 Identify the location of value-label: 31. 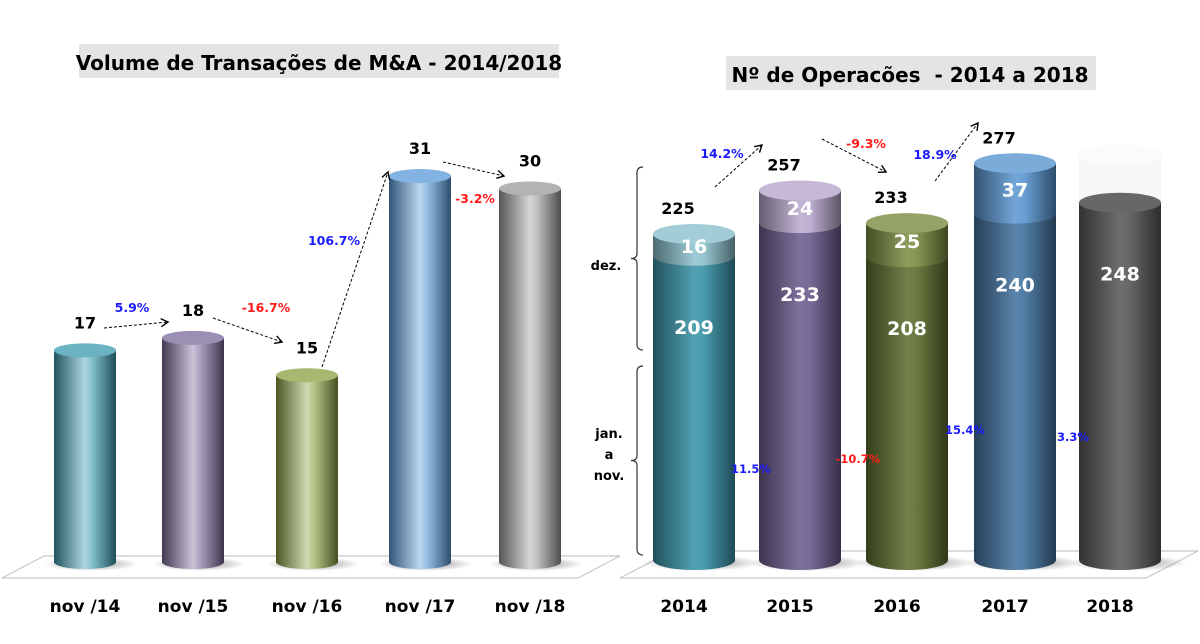
(420, 148).